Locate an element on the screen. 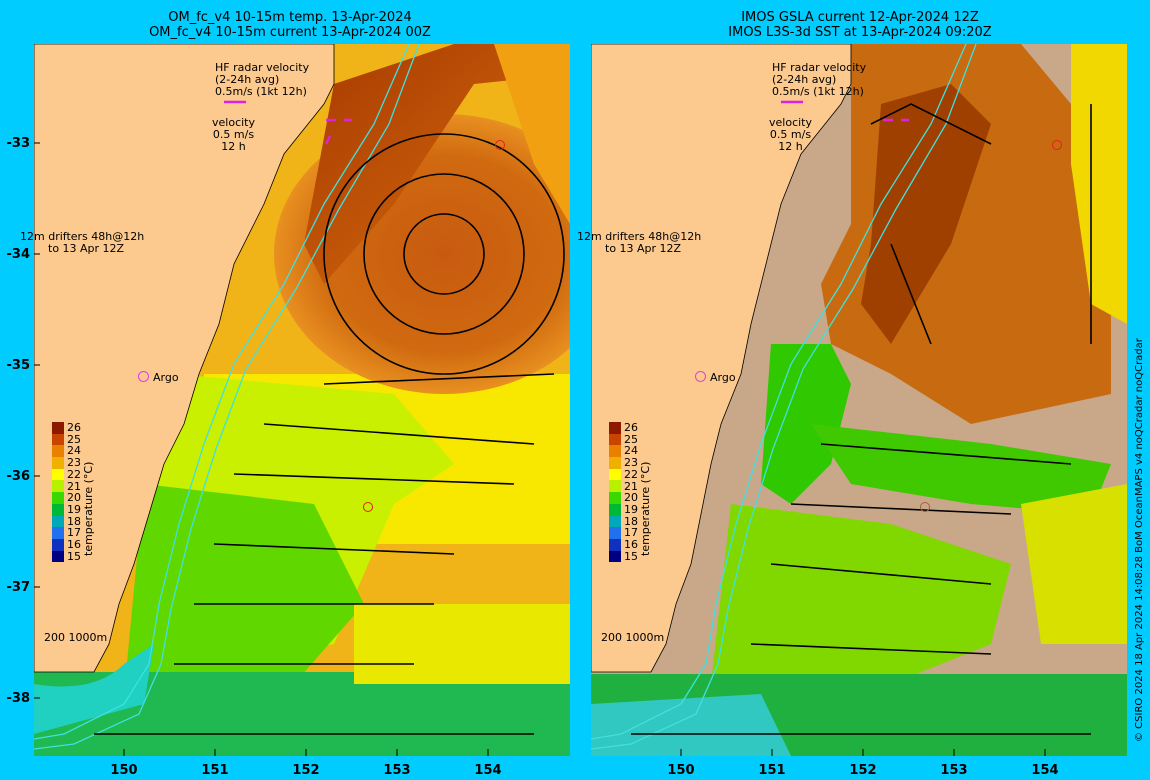 Image resolution: width=1150 pixels, height=780 pixels. drifters-legend-right: 12m drifters 48h@12h to 13 Apr 12Z is located at coordinates (639, 243).